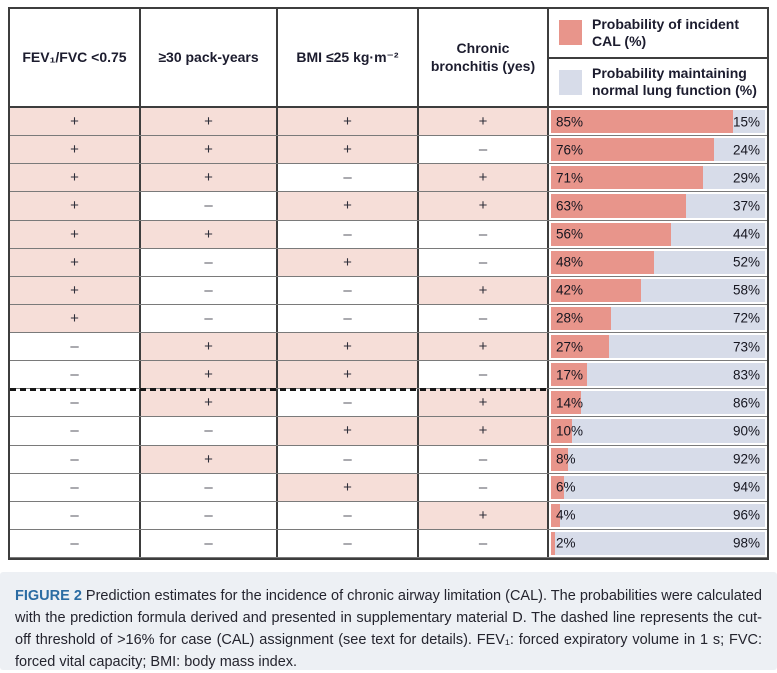 The width and height of the screenshot is (777, 673). What do you see at coordinates (570, 347) in the screenshot?
I see `incident-cal-value: 27%` at bounding box center [570, 347].